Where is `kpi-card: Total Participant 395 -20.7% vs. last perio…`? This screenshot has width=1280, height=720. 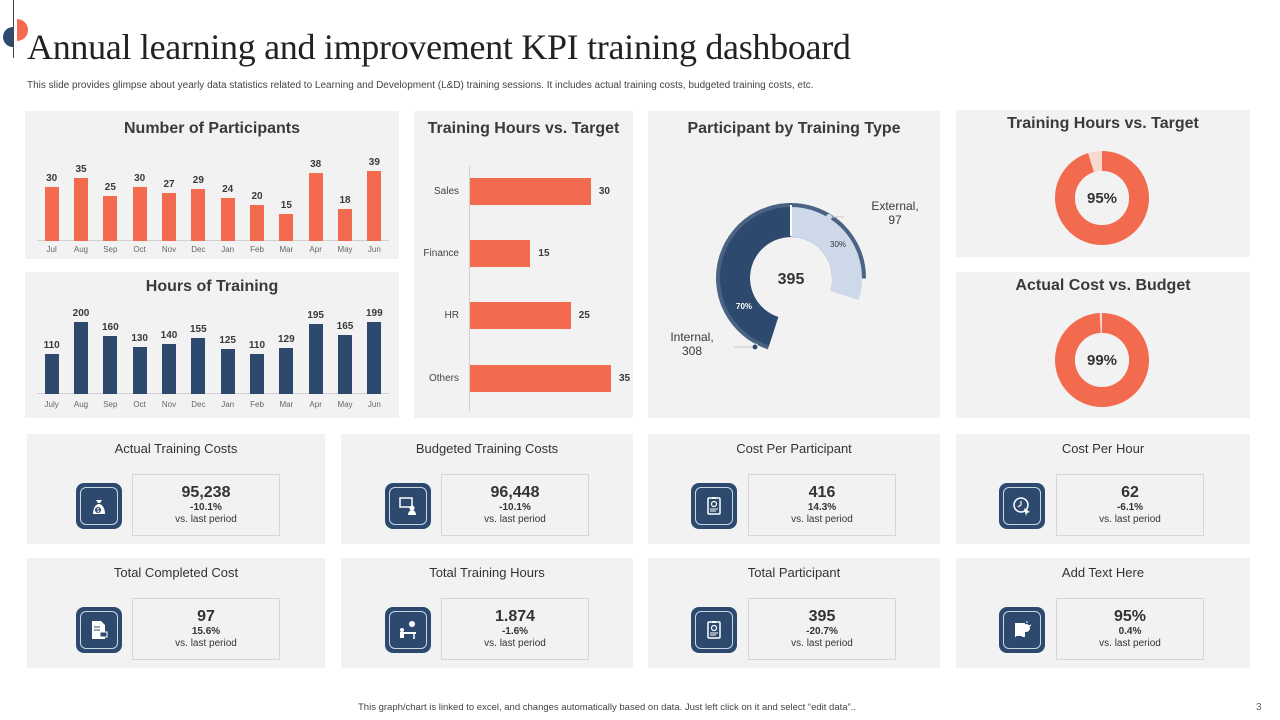
kpi-card: Total Participant 395 -20.7% vs. last perio… is located at coordinates (794, 613).